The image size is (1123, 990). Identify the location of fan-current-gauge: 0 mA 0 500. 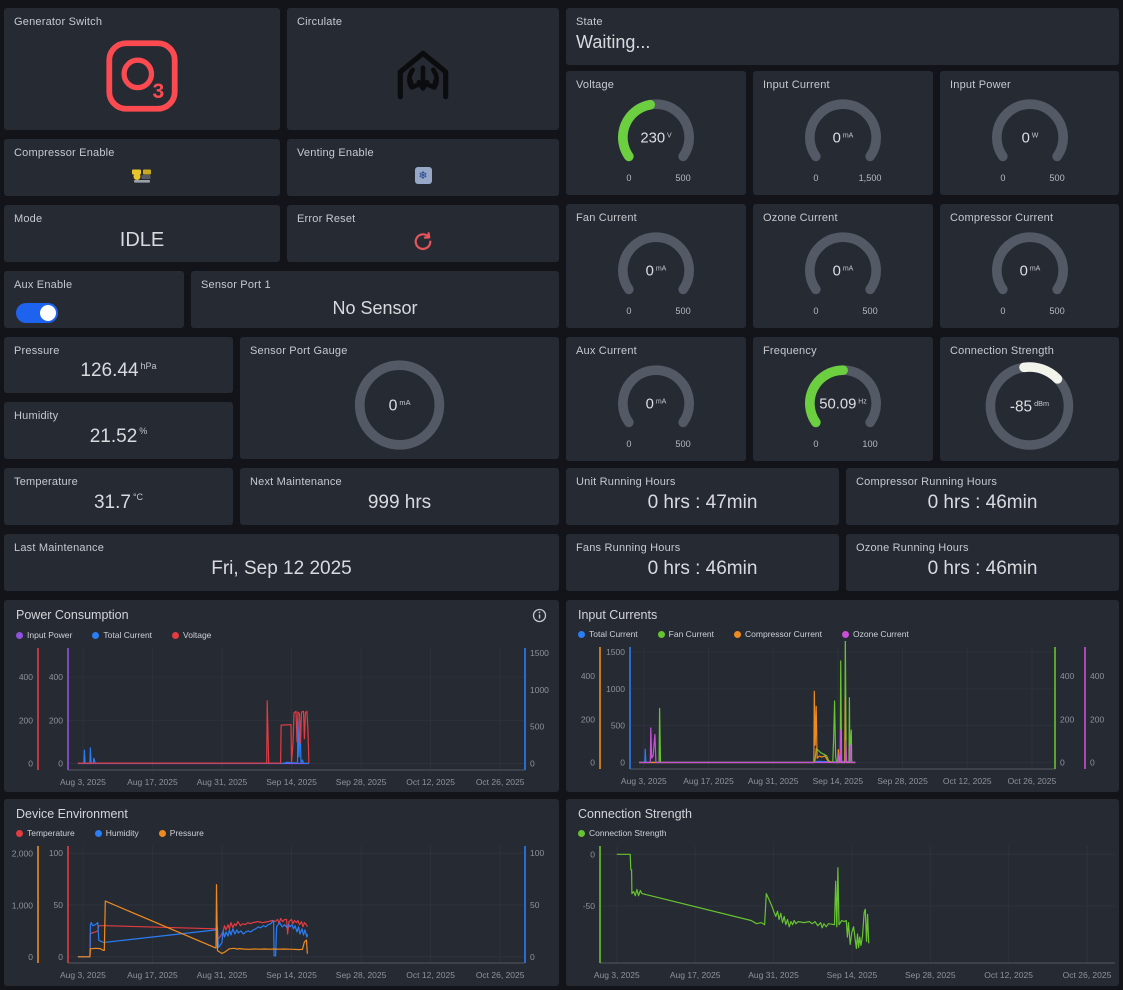
(656, 273).